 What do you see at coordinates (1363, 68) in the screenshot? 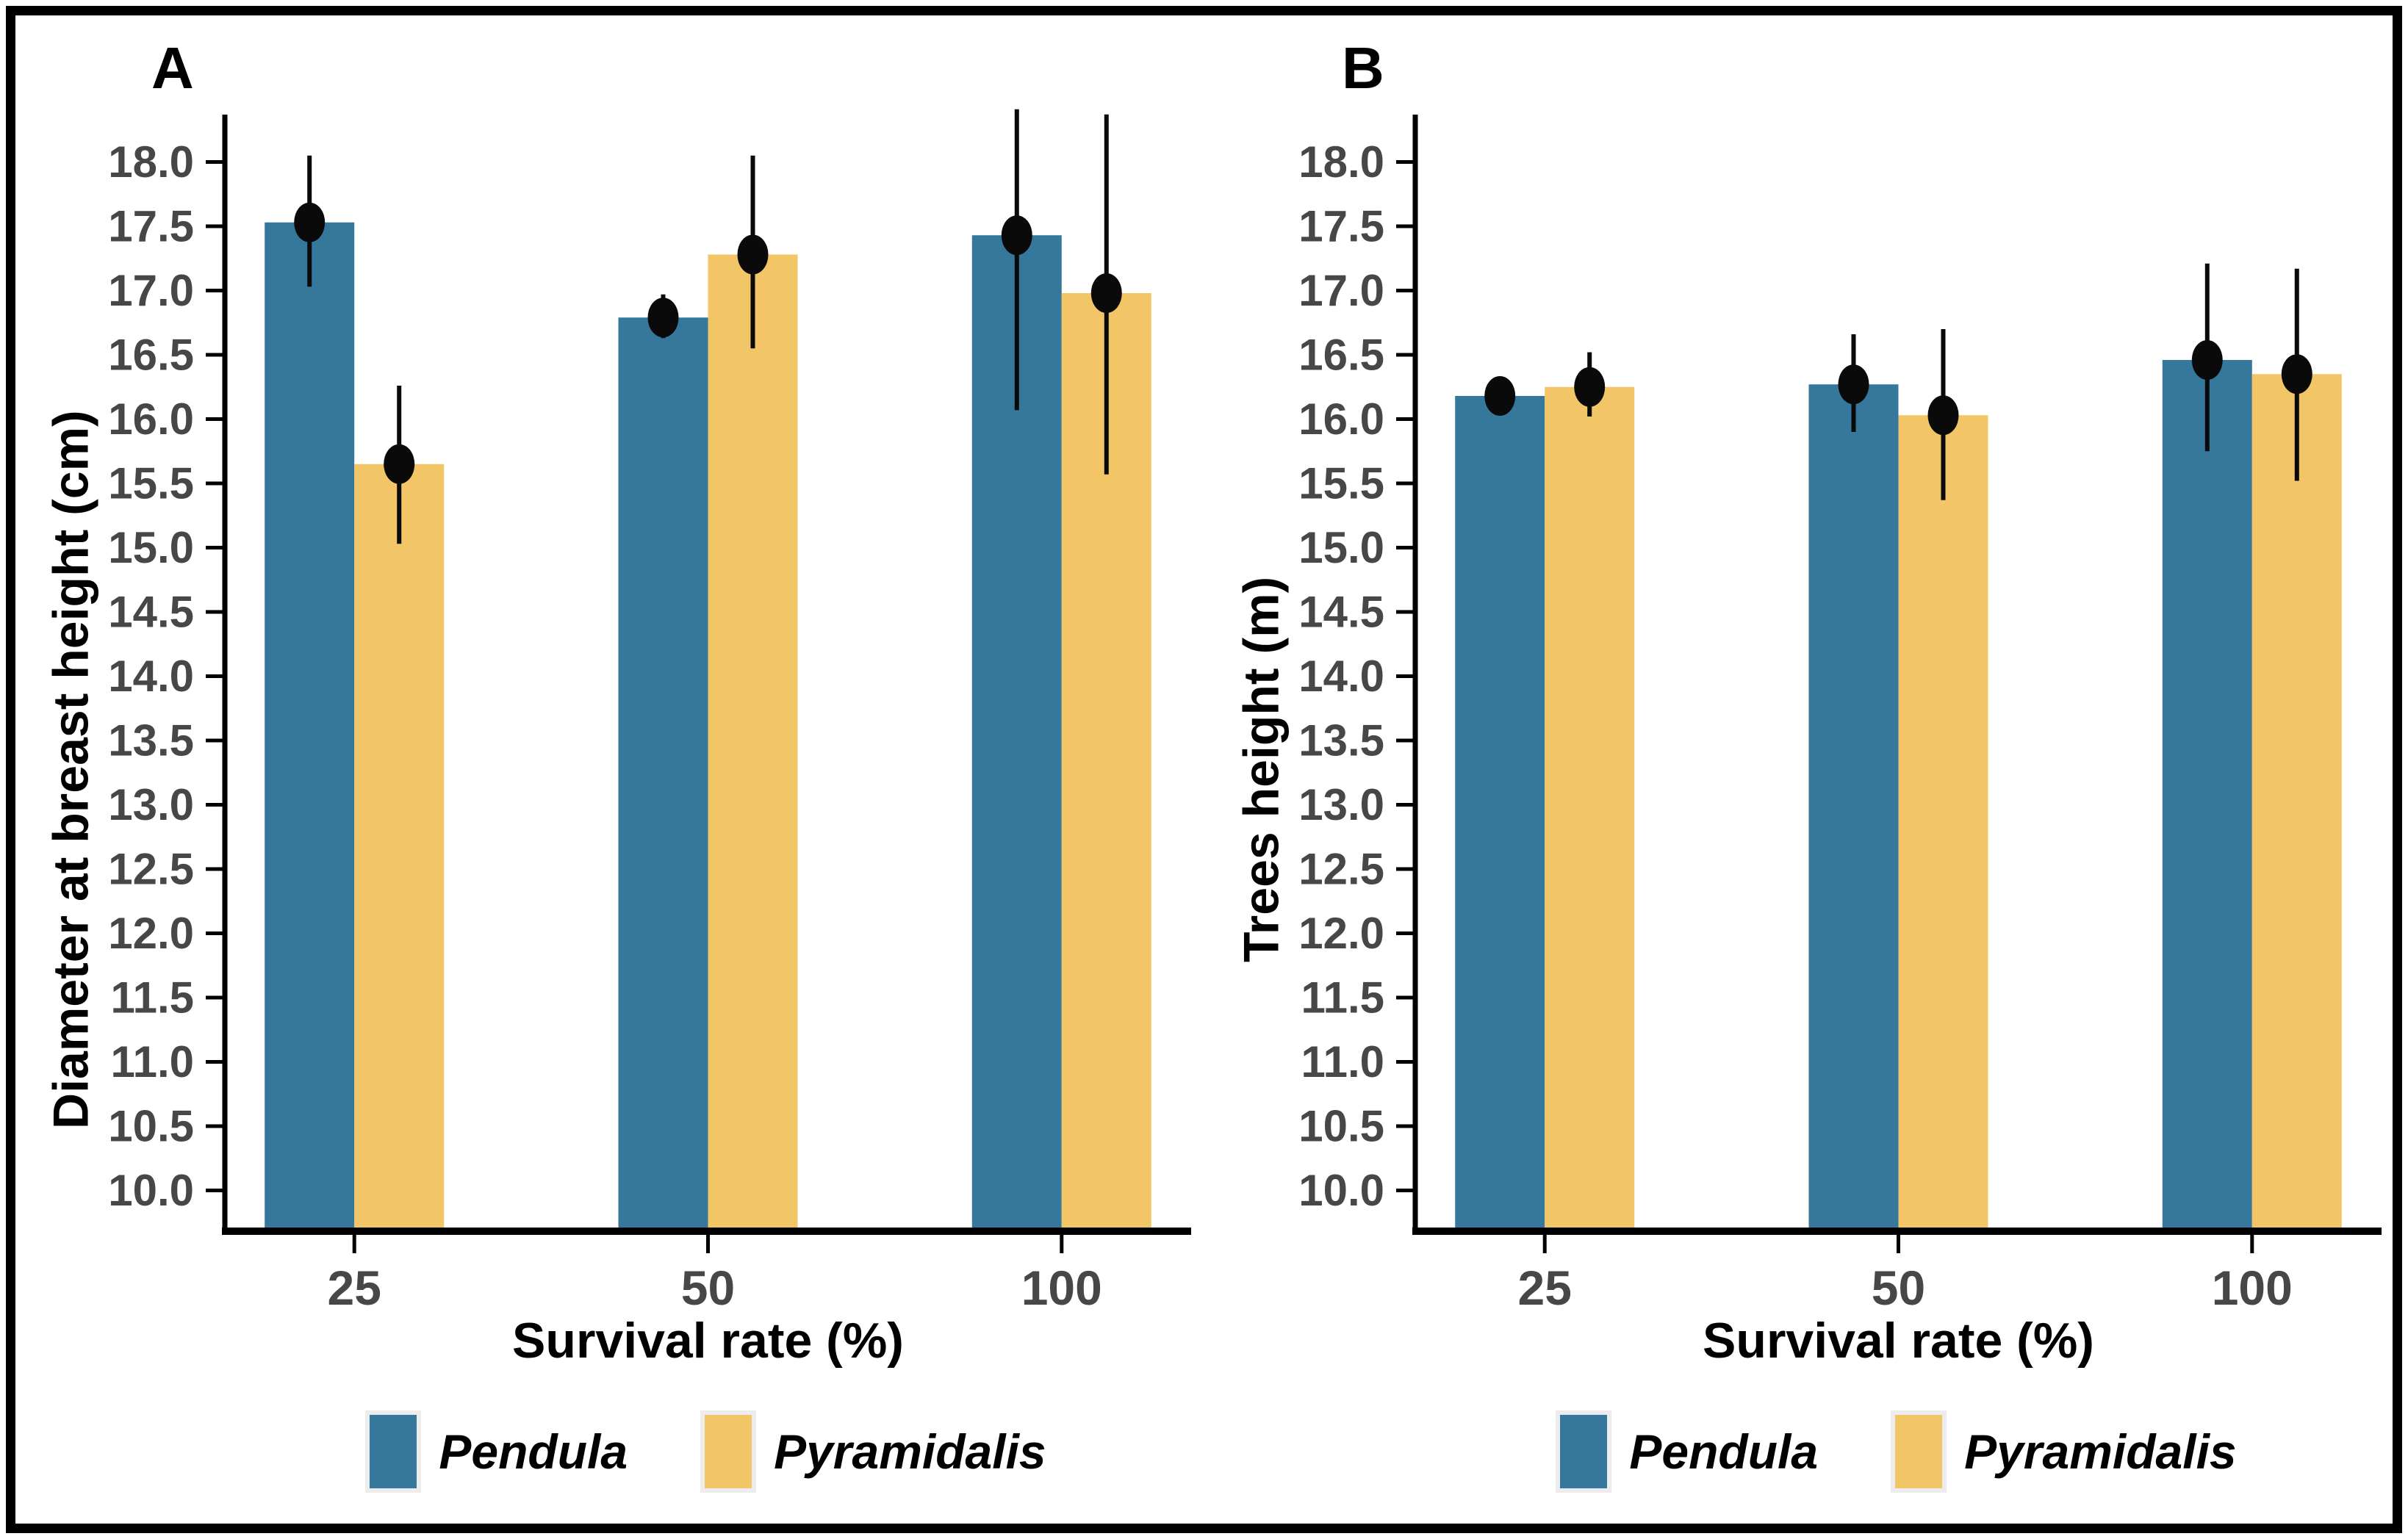
I see `panel-letter-b: B` at bounding box center [1363, 68].